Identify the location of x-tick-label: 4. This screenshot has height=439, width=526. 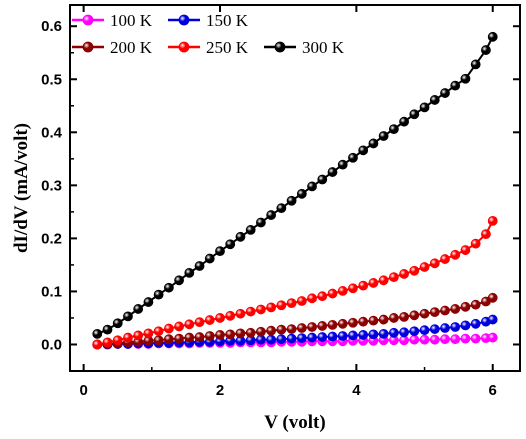
(356, 390).